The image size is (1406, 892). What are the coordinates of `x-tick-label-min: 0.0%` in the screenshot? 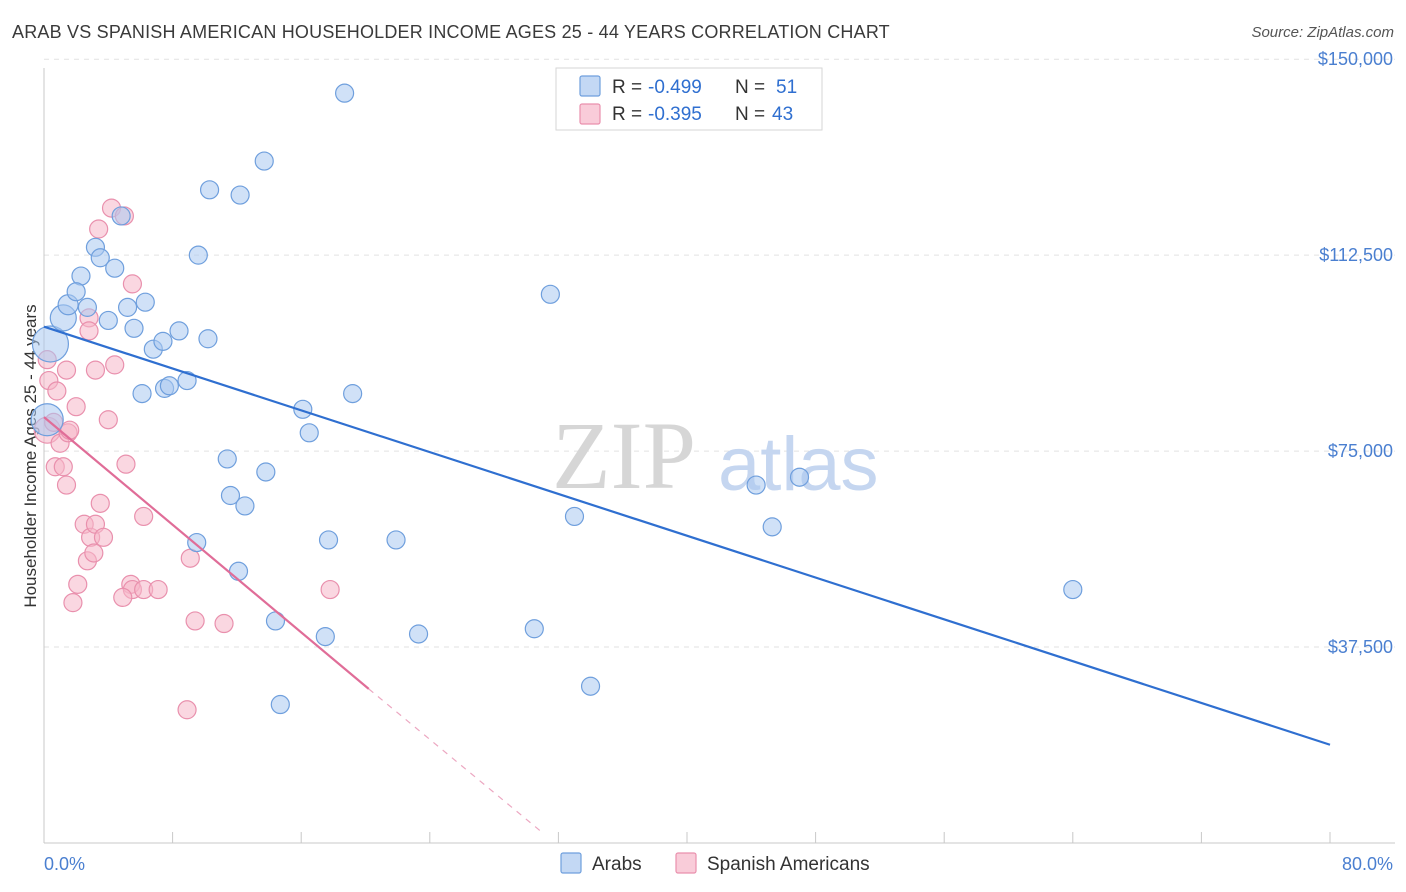 It's located at (64, 864).